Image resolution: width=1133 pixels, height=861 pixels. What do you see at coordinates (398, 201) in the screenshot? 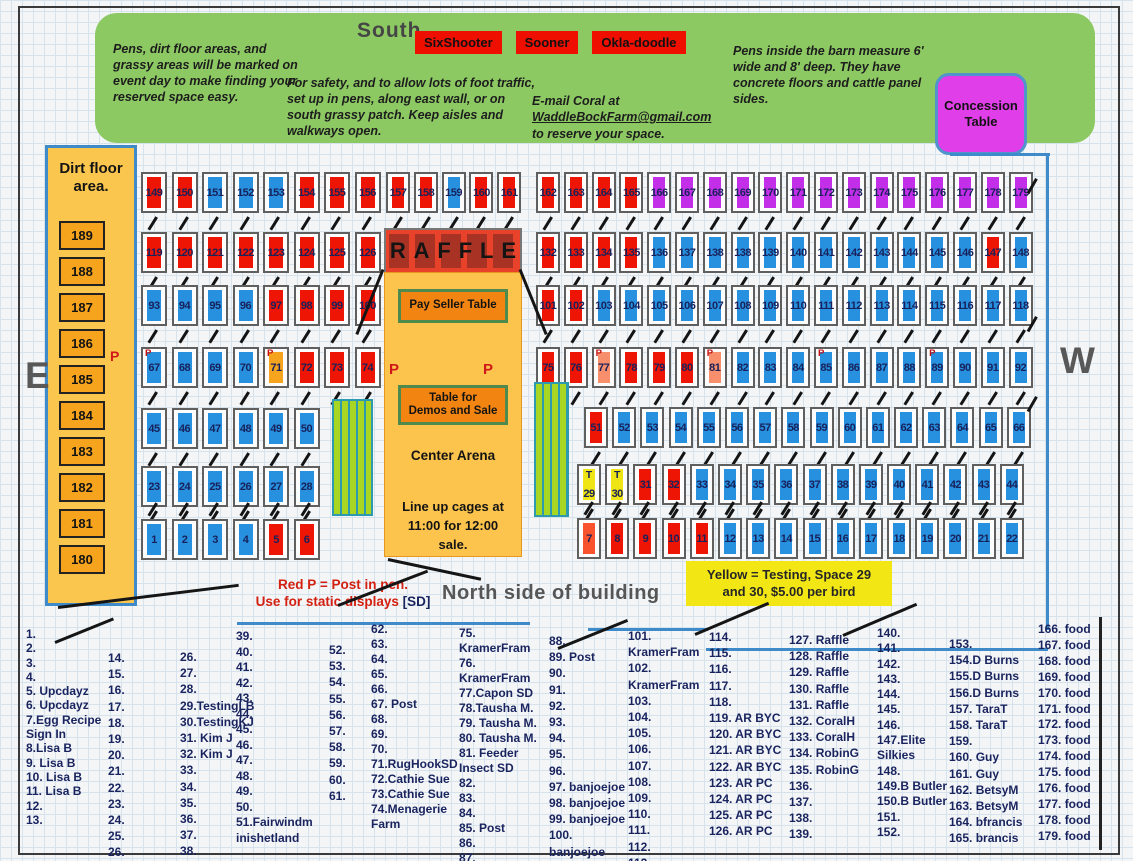
I see `pen-157: 157` at bounding box center [398, 201].